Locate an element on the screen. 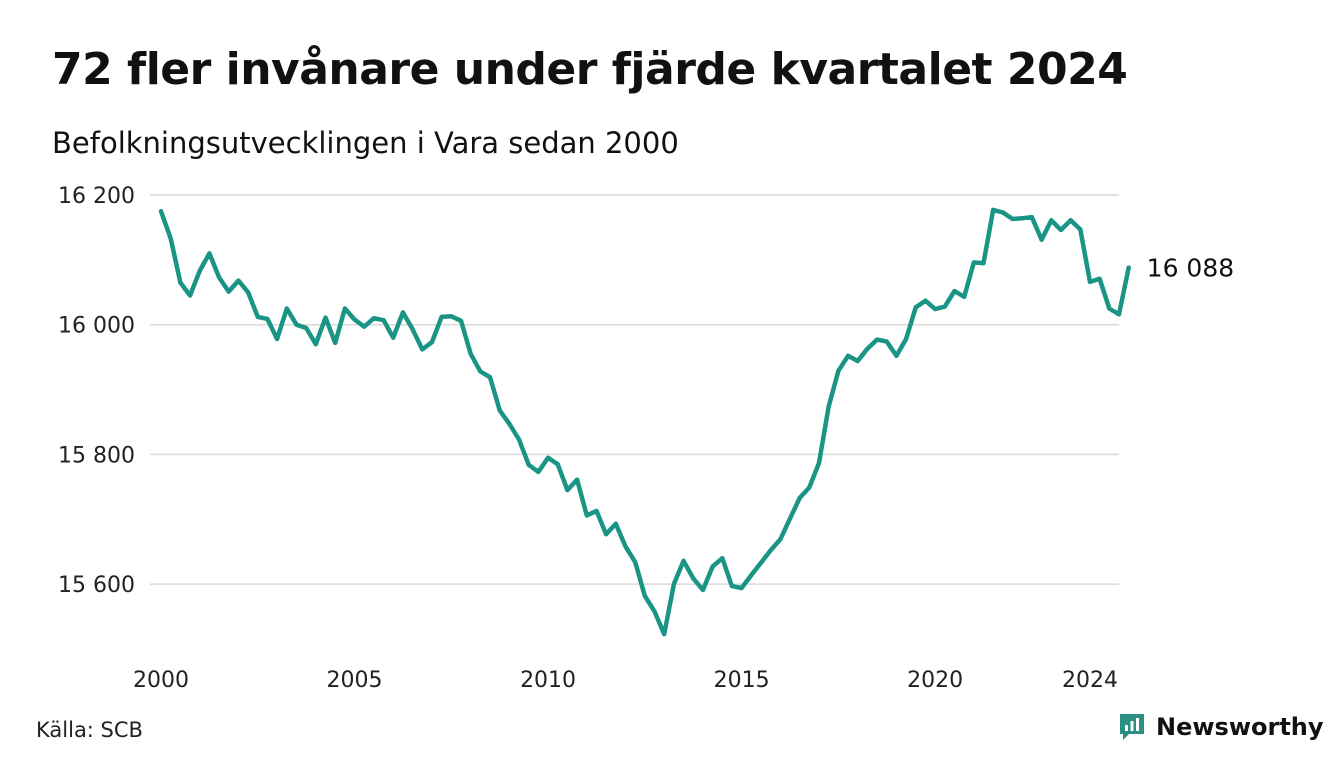  y-axis-ticks: 15 600 15 800 16 000 16 200 is located at coordinates (96, 391).